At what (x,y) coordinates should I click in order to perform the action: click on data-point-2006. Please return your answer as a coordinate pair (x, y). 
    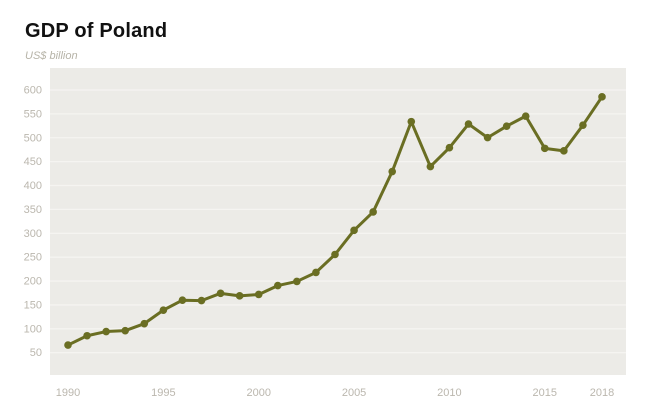
    Looking at the image, I should click on (373, 212).